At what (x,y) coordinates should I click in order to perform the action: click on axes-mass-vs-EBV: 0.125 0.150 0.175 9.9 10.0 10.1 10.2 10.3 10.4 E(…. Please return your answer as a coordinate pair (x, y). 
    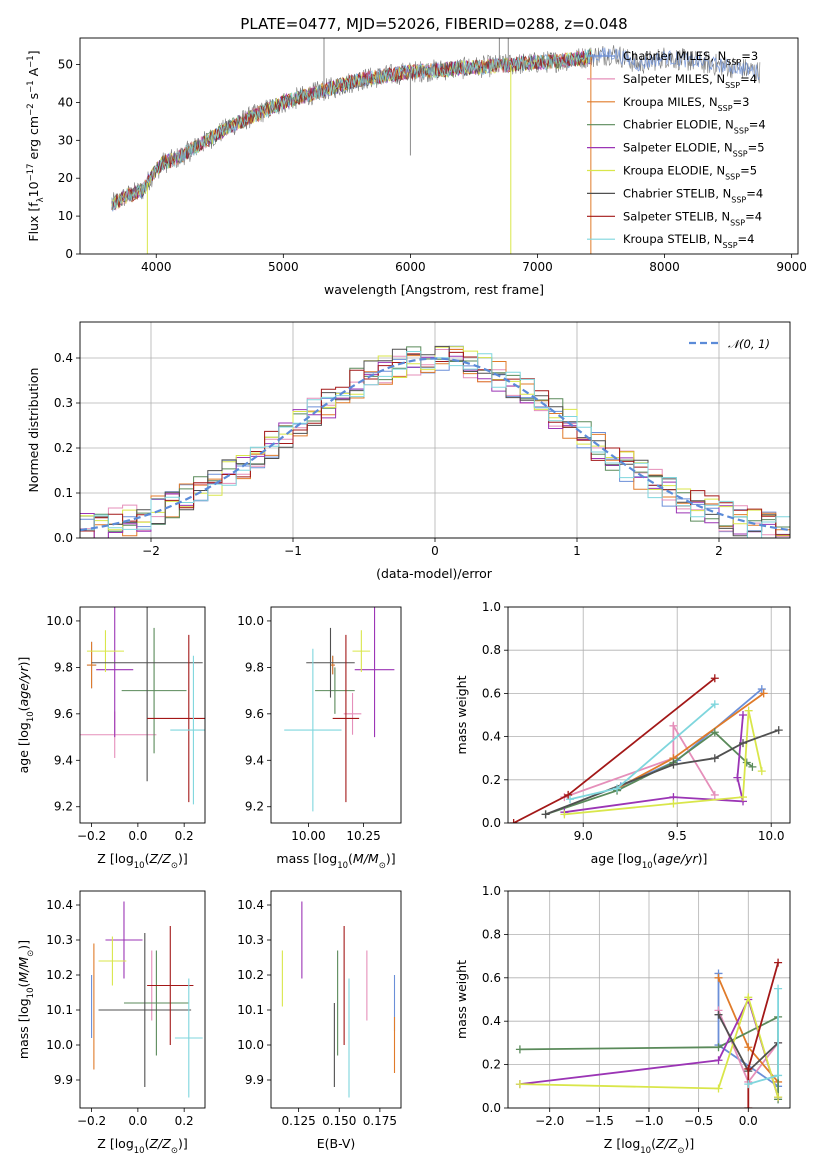
    Looking at the image, I should click on (319, 1020).